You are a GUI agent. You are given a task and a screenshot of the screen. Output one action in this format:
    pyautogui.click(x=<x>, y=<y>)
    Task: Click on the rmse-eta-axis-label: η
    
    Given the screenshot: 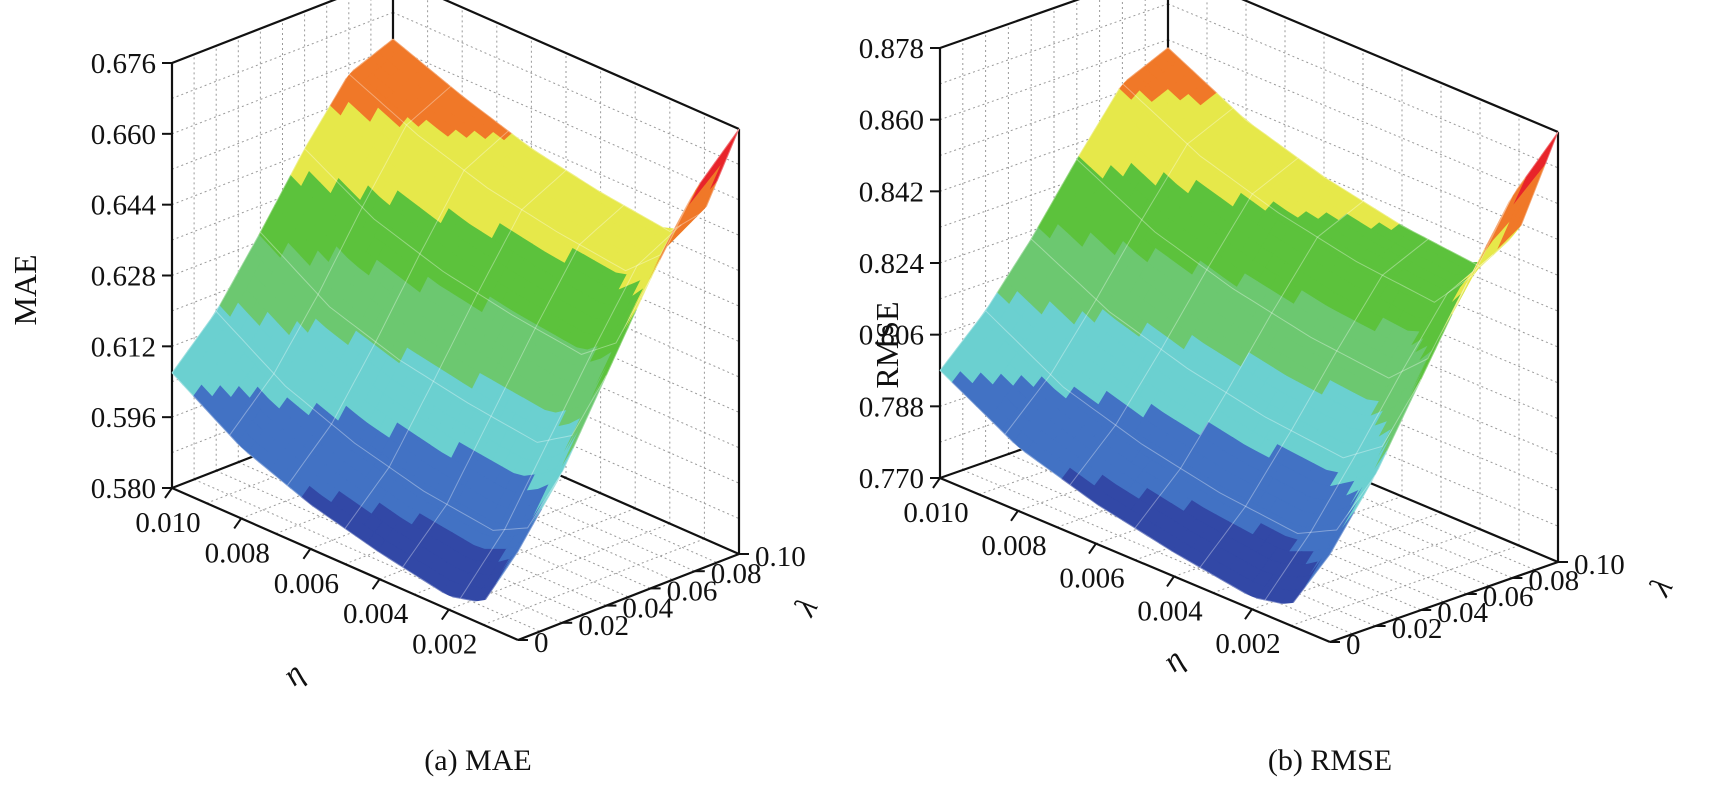 What is the action you would take?
    pyautogui.click(x=1172, y=660)
    